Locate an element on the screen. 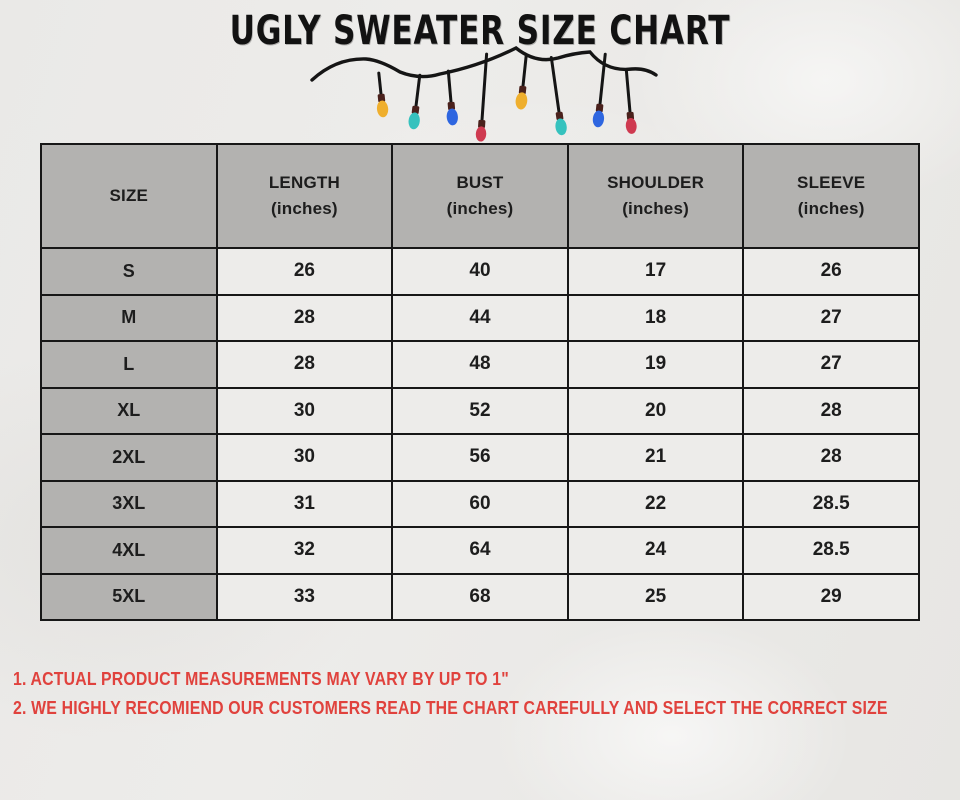 This screenshot has height=800, width=960. size-label: S is located at coordinates (129, 271).